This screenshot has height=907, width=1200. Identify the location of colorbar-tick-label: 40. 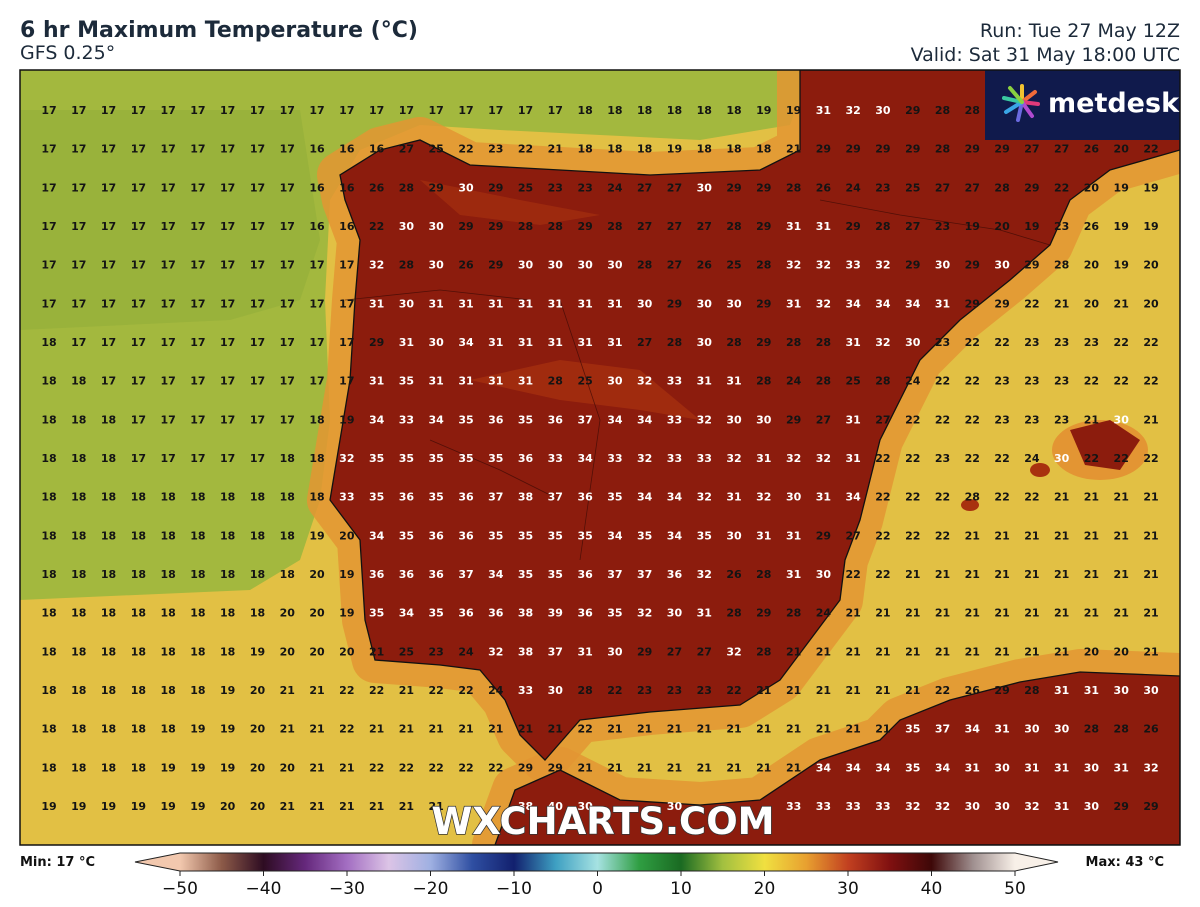
(932, 889).